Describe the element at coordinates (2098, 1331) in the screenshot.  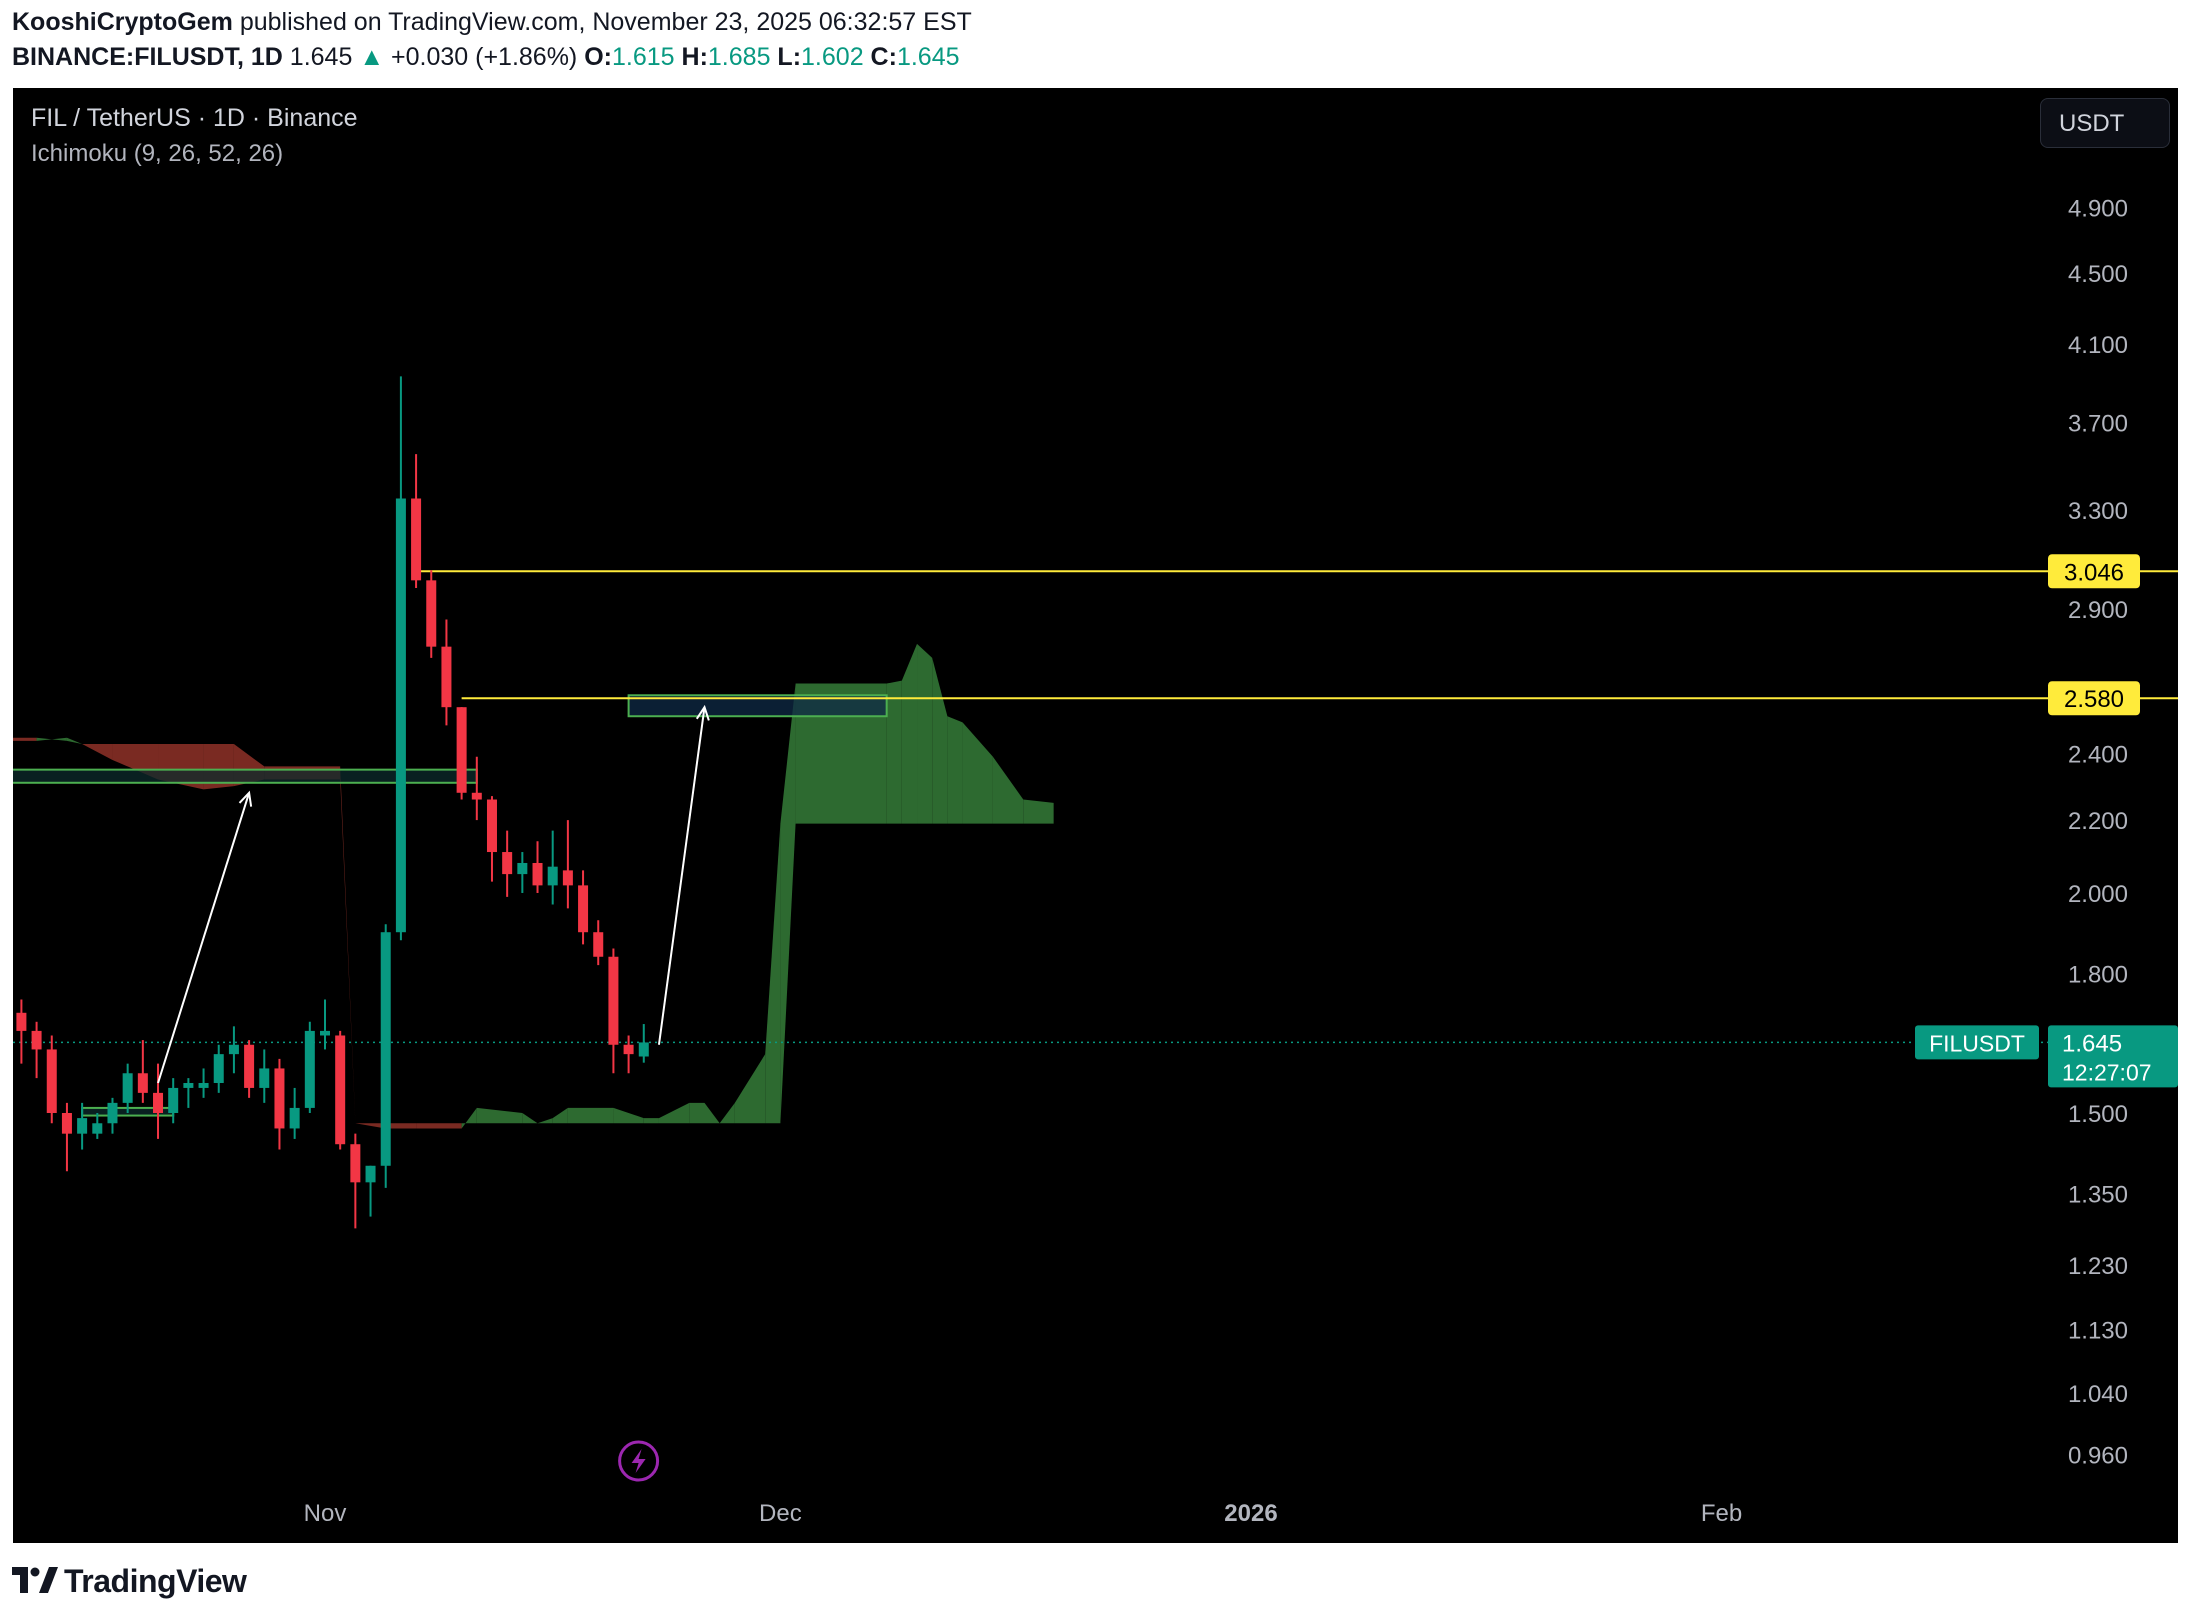
I see `y-axis-tick-label: 1.130` at that location.